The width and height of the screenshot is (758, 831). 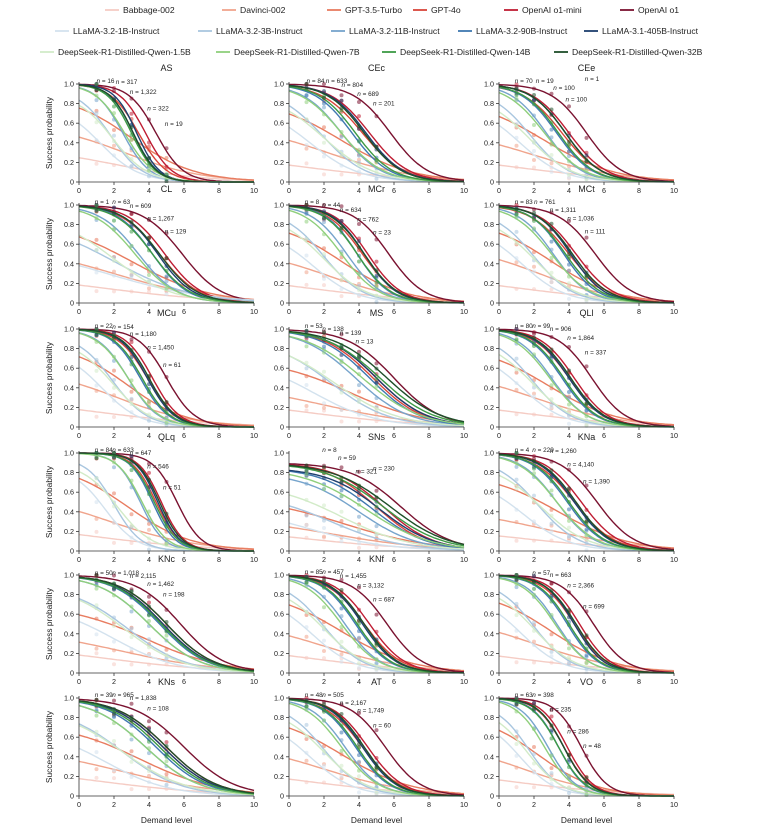 I want to click on n-annotation: n = 1,260, so click(x=563, y=451).